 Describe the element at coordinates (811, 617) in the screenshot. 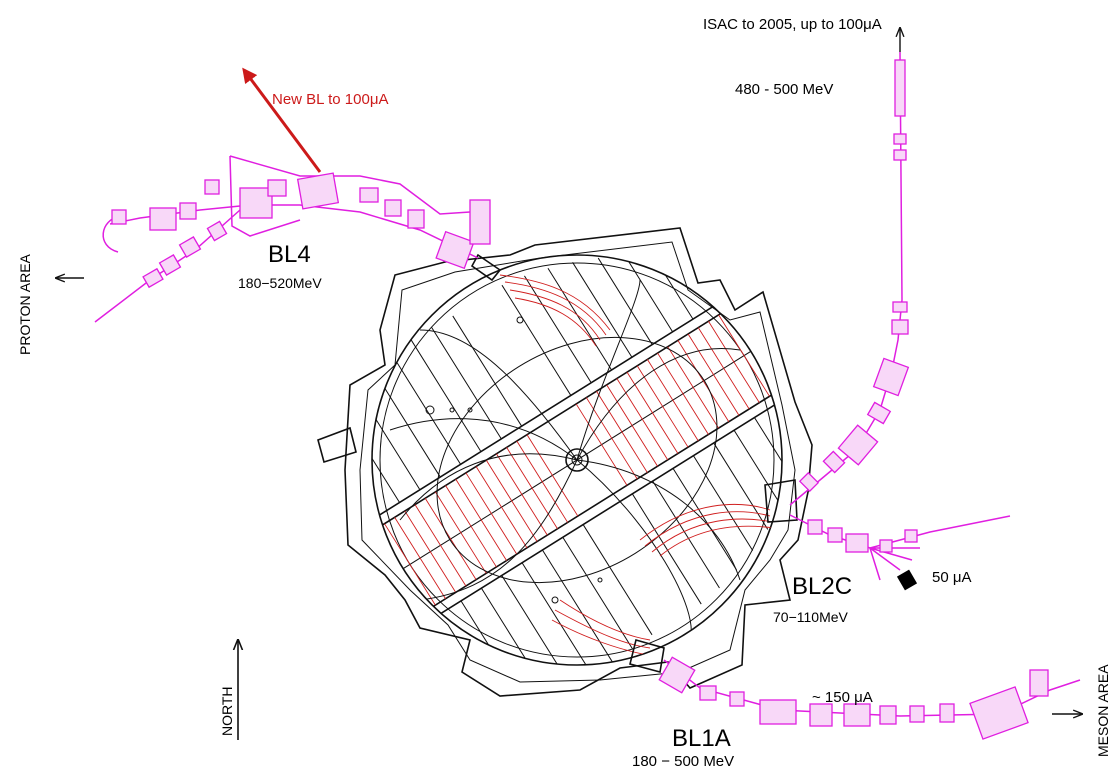

I see `bl2c-energy: 70−110MeV` at that location.